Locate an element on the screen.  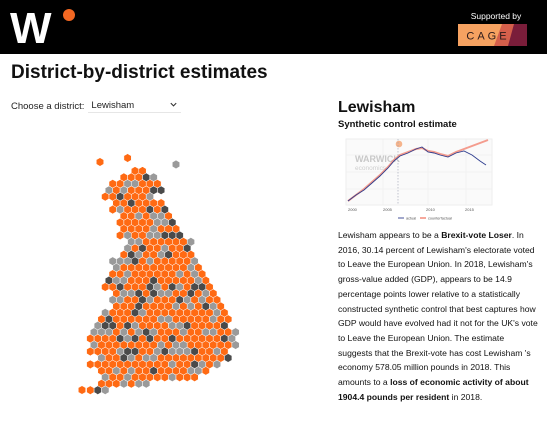
supported-by-label: Supported by is located at coordinates (496, 16).